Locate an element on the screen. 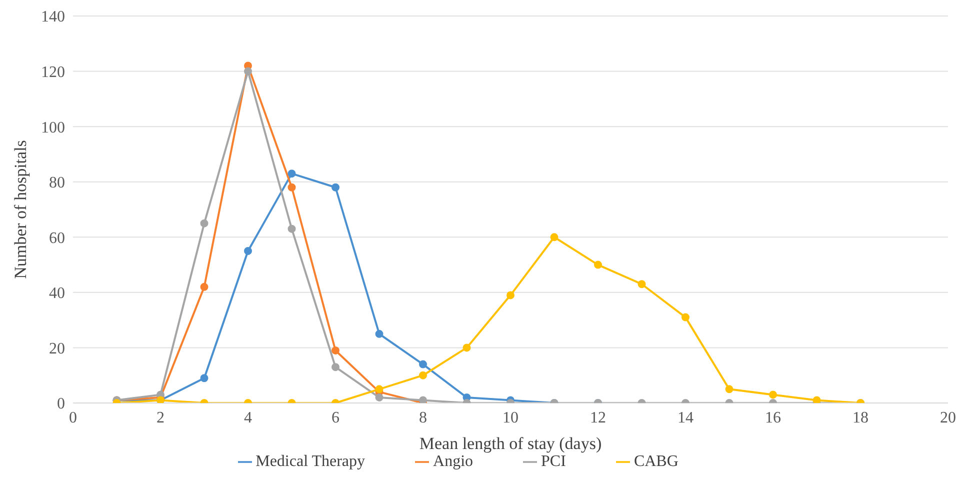 Image resolution: width=966 pixels, height=484 pixels. y-tick-label: 140 is located at coordinates (53, 17).